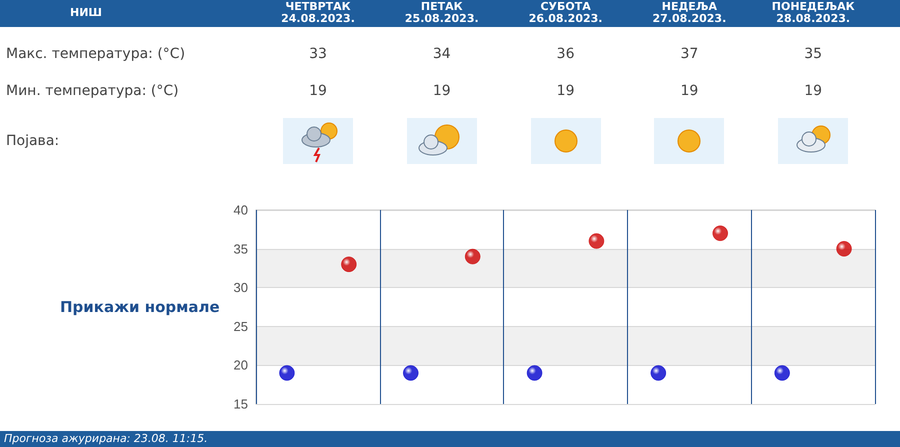 The image size is (900, 447). Describe the element at coordinates (33, 141) in the screenshot. I see `text: Појава:` at that location.